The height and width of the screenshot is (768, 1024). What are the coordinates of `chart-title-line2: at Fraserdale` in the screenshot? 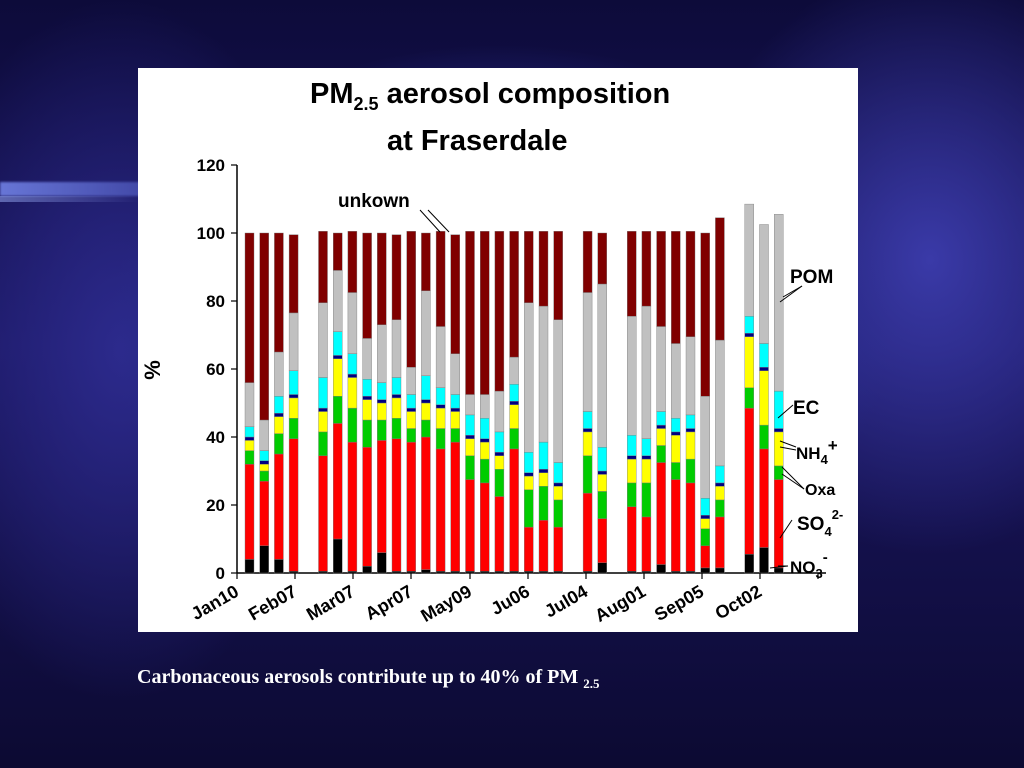 It's located at (477, 141).